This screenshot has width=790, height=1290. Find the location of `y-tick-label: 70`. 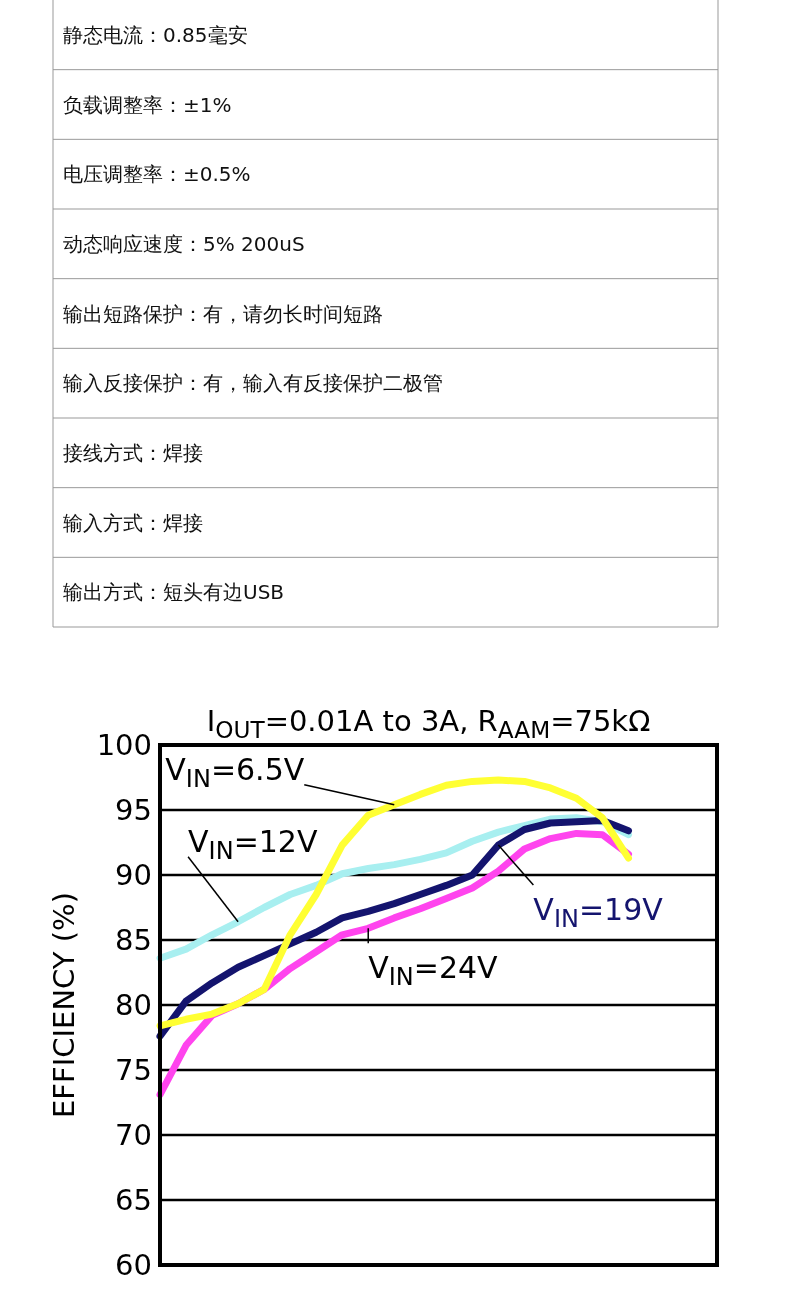

y-tick-label: 70 is located at coordinates (133, 1135).